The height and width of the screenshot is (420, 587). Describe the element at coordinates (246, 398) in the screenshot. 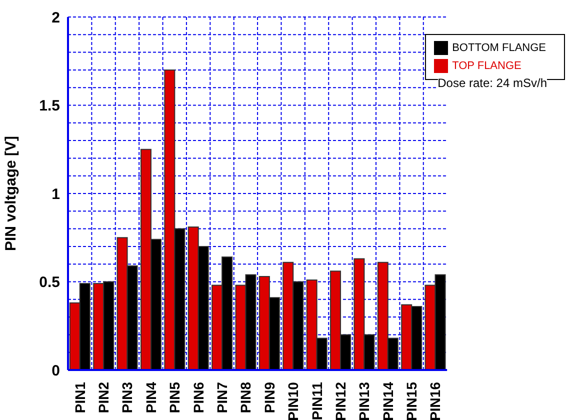

I see `x-tick-label: PIN8` at that location.